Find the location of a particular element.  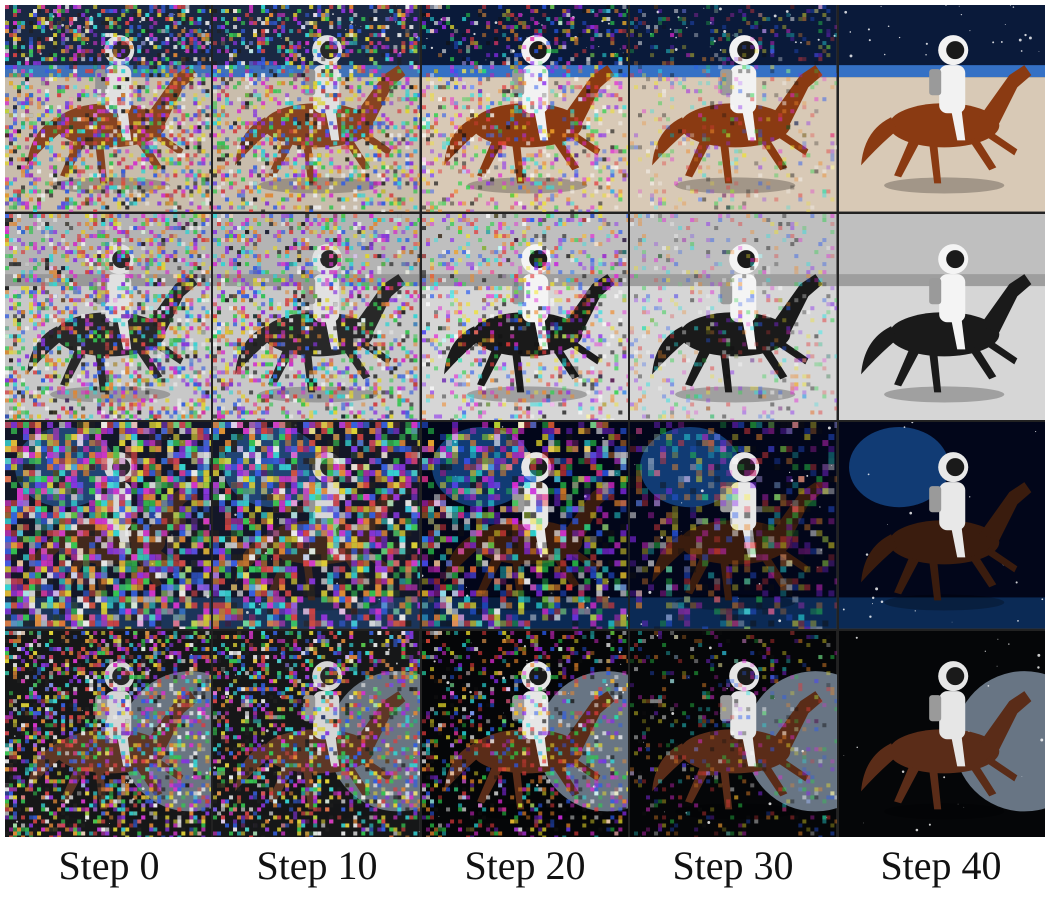

step-labels: Step 0 Step 10 Step 20 Step 30 Step 40 is located at coordinates (525, 866).